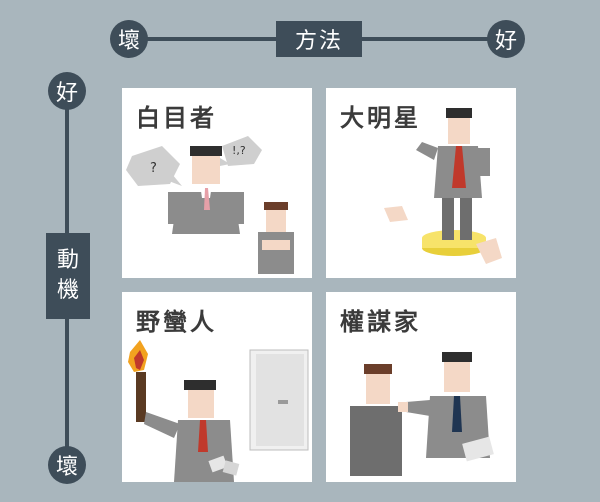 This screenshot has width=600, height=502. I want to click on door-icon, so click(279, 400).